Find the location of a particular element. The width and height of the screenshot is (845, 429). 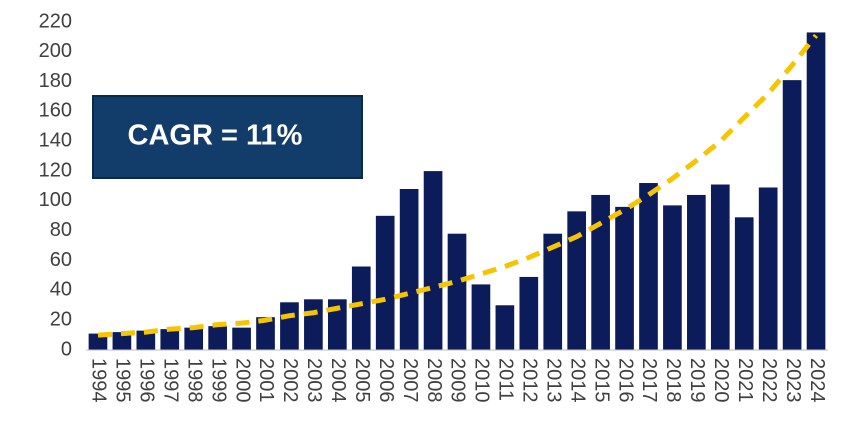

x-tick-label: 2000 is located at coordinates (242, 380).